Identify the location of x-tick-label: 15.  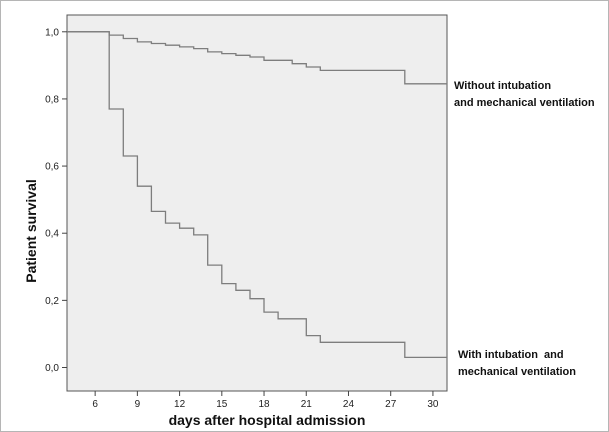
(222, 404).